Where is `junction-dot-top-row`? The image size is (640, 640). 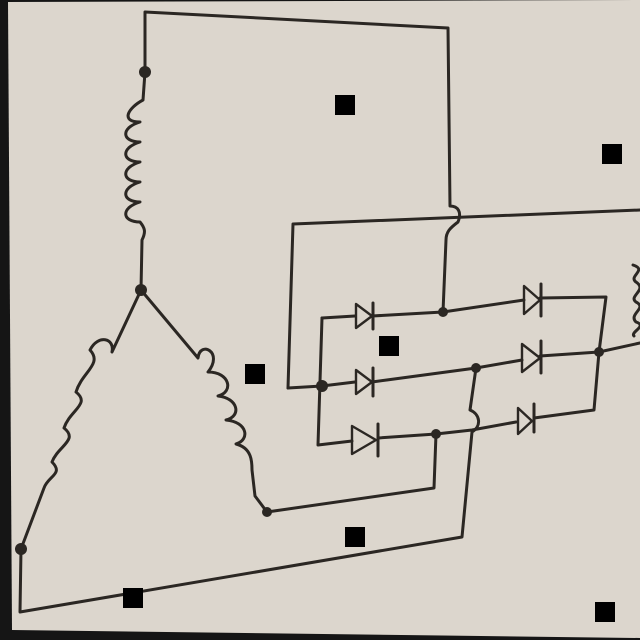 junction-dot-top-row is located at coordinates (443, 312).